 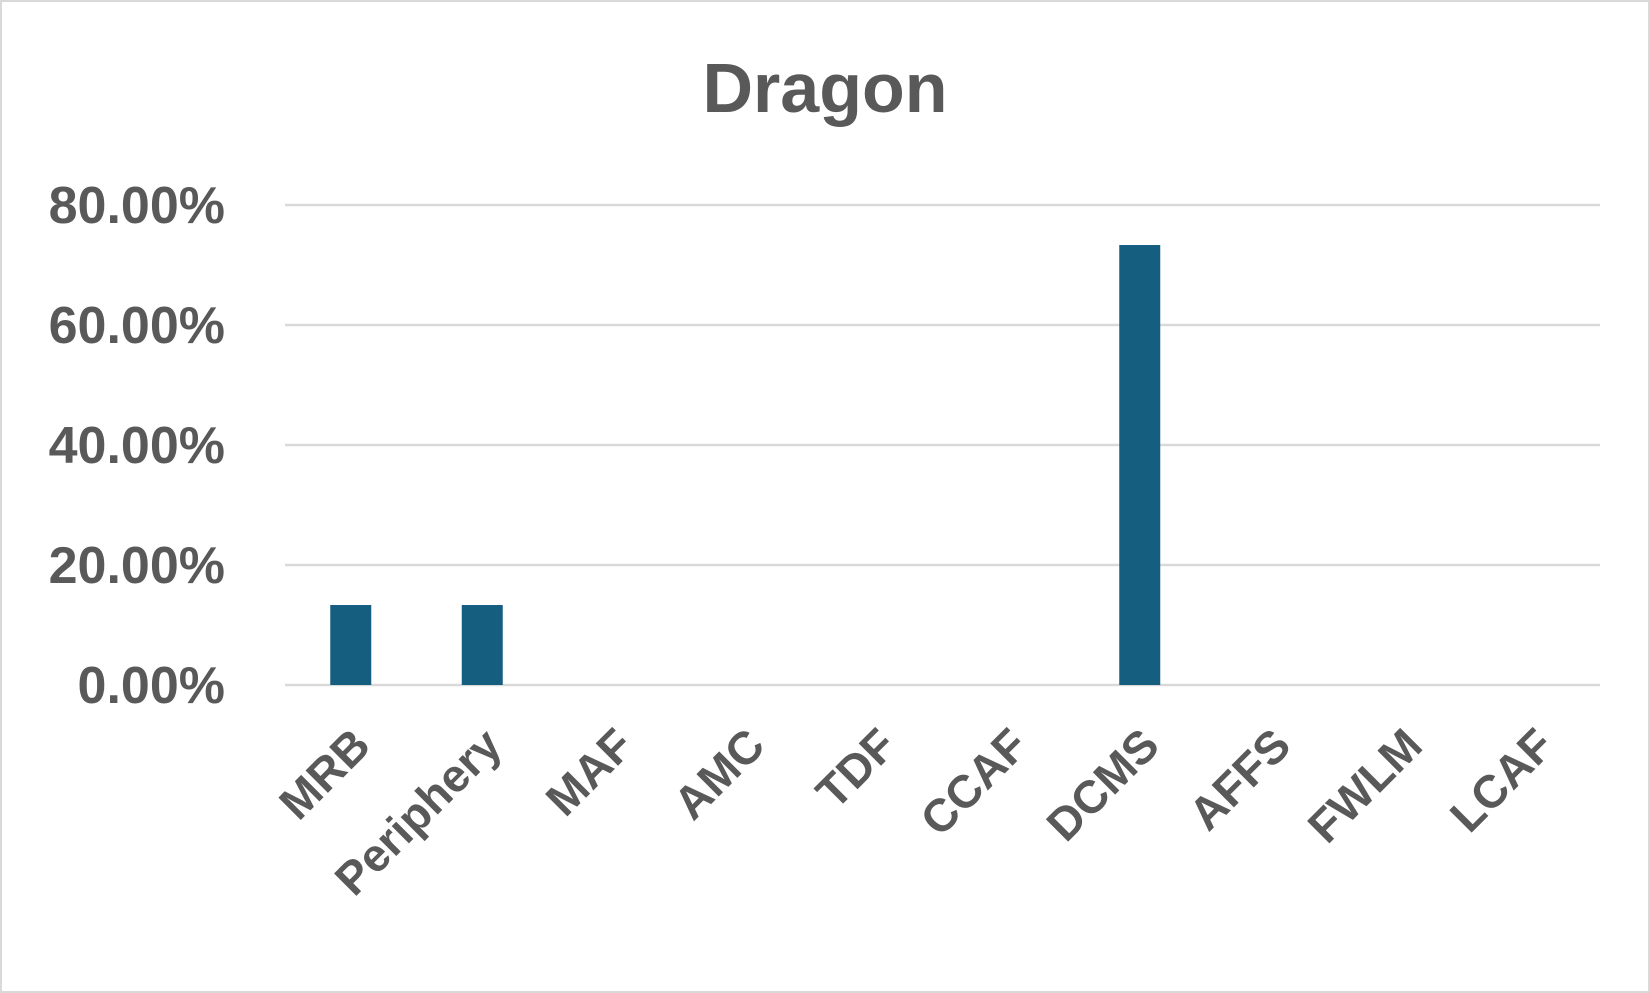 I want to click on x-category-label: DCMS, so click(x=1102, y=784).